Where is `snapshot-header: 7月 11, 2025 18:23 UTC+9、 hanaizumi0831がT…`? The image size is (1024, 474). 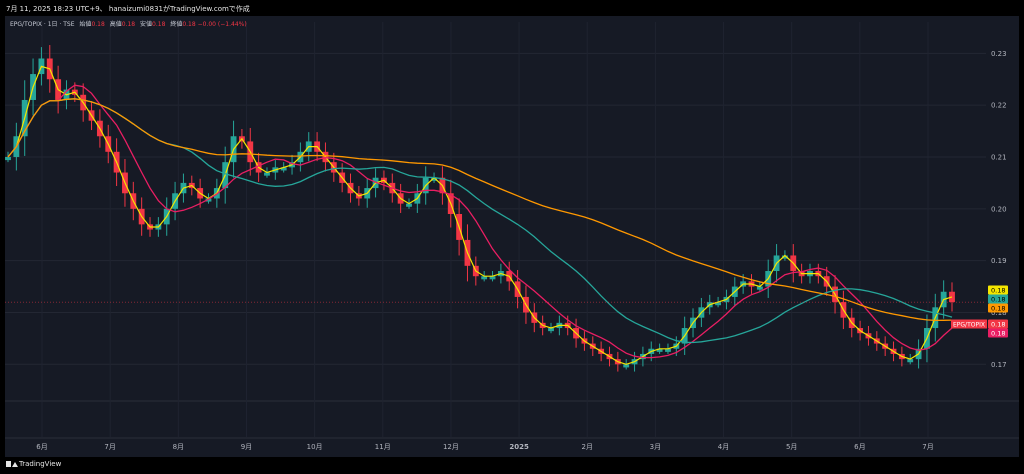
snapshot-header: 7月 11, 2025 18:23 UTC+9、 hanaizumi0831がT… is located at coordinates (128, 9).